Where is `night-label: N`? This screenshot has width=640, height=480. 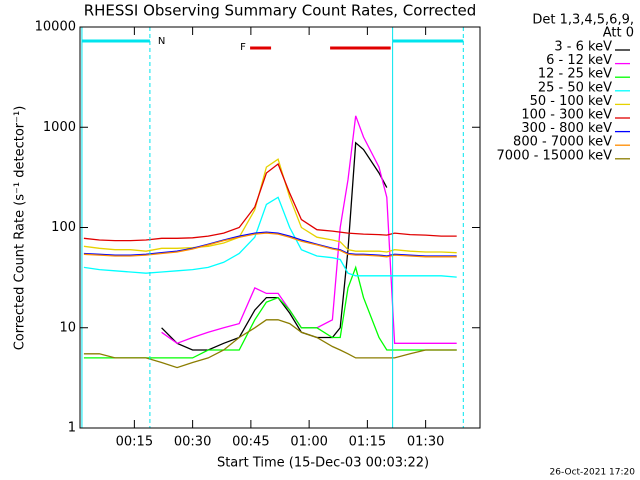 night-label: N is located at coordinates (161, 41).